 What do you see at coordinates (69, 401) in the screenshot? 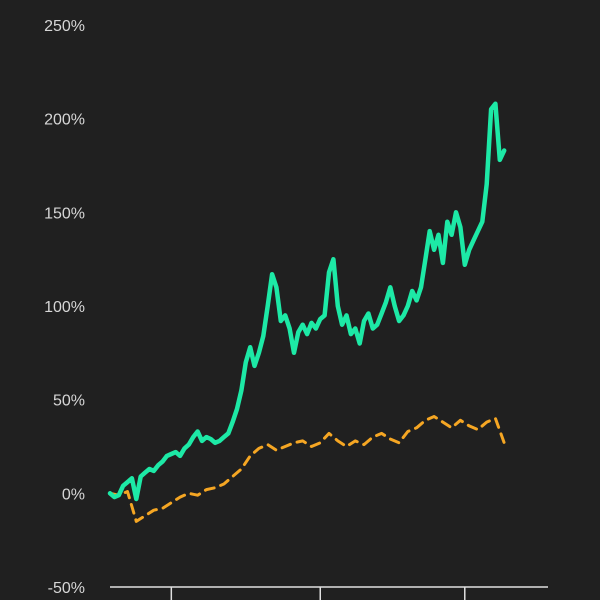
I see `y-tick-label: 50%` at bounding box center [69, 401].